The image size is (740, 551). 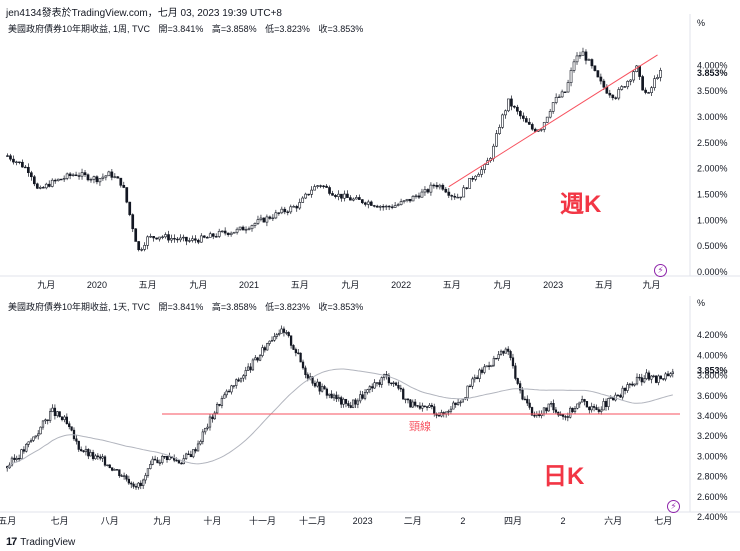 I want to click on weekly-flash-icon: ⚡, so click(x=660, y=270).